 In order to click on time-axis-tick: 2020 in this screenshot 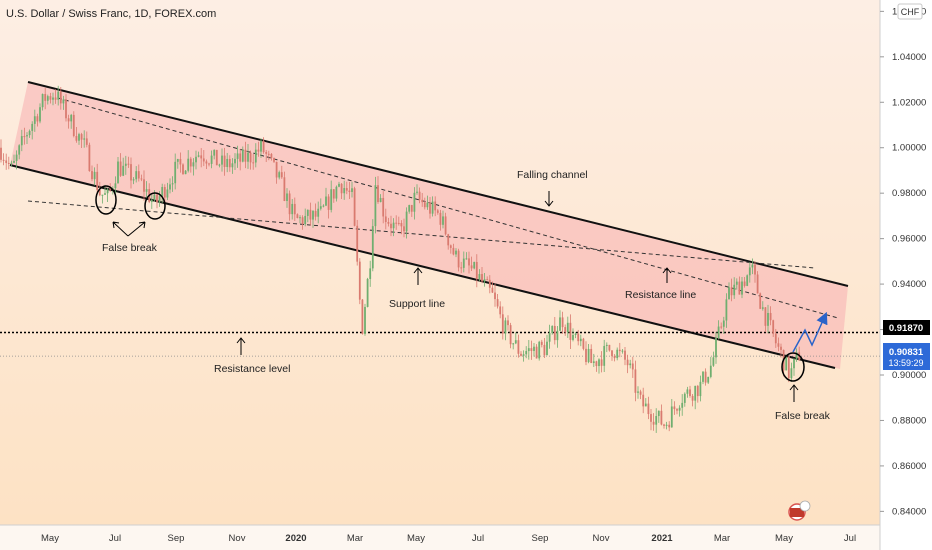, I will do `click(295, 538)`.